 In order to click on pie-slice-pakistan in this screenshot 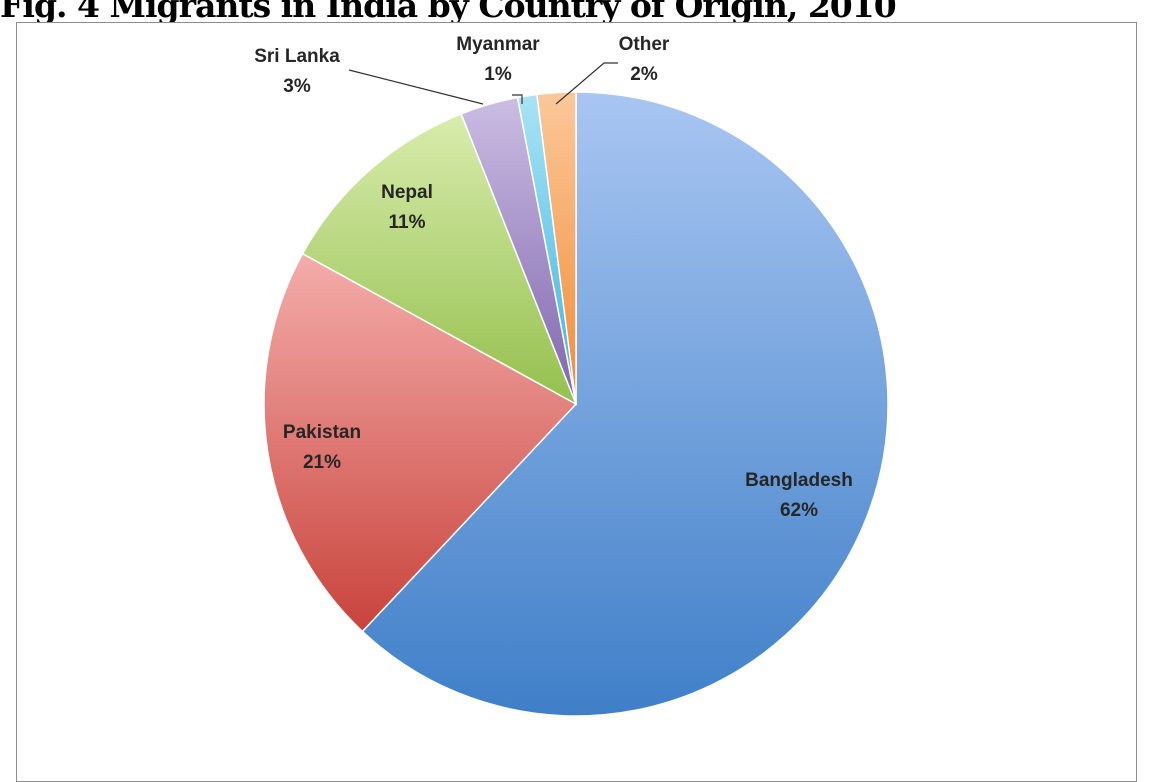, I will do `click(420, 442)`.